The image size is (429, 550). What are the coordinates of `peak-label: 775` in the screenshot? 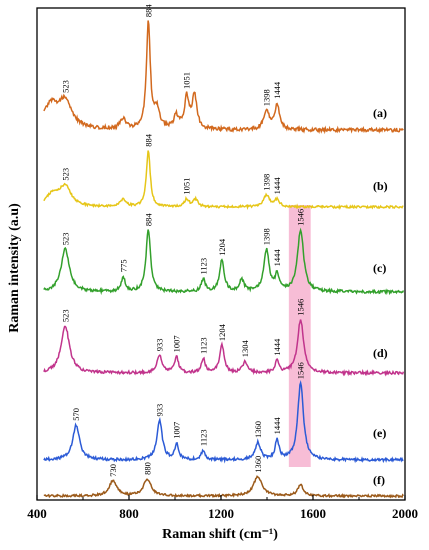 It's located at (123, 265).